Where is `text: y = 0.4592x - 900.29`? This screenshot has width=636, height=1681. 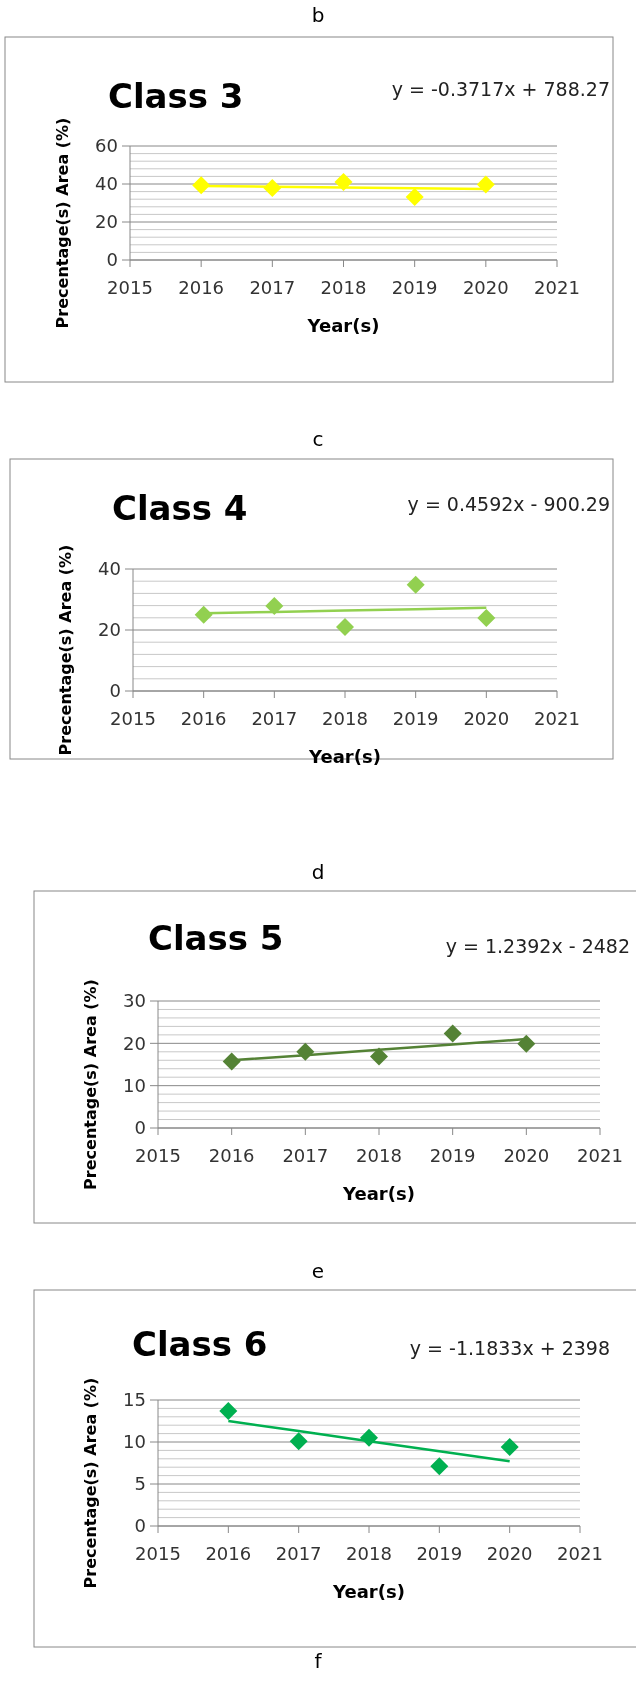
text: y = 0.4592x - 900.29 is located at coordinates (508, 504).